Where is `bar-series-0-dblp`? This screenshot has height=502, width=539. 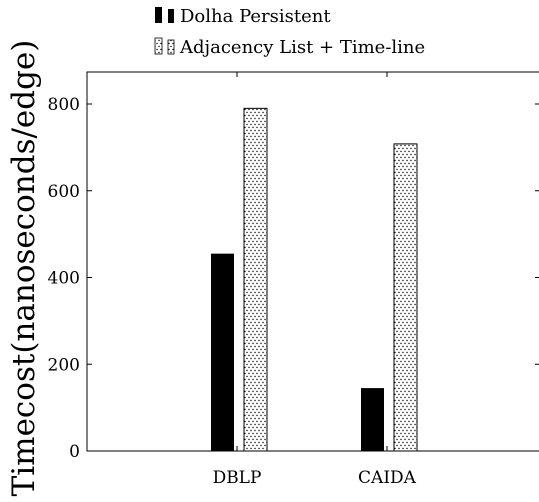
bar-series-0-dblp is located at coordinates (222, 352).